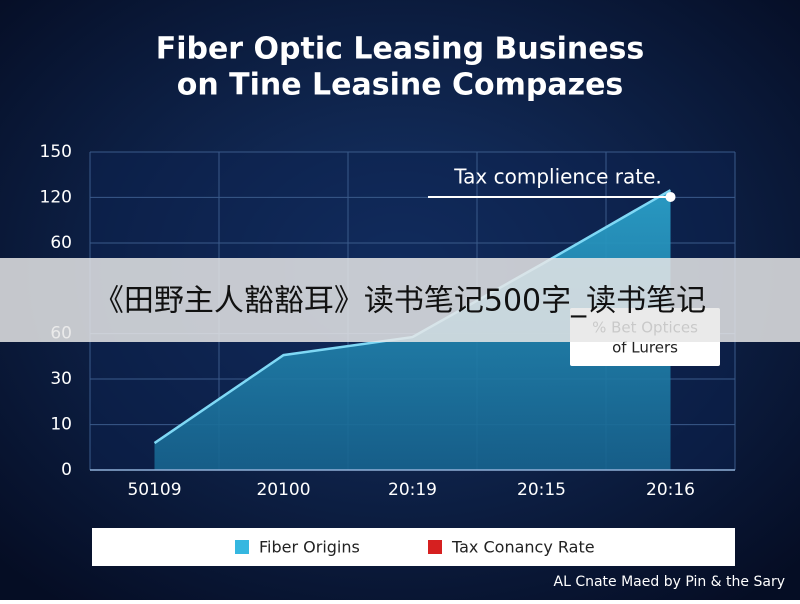  I want to click on y-tick-label: 30, so click(61, 379).